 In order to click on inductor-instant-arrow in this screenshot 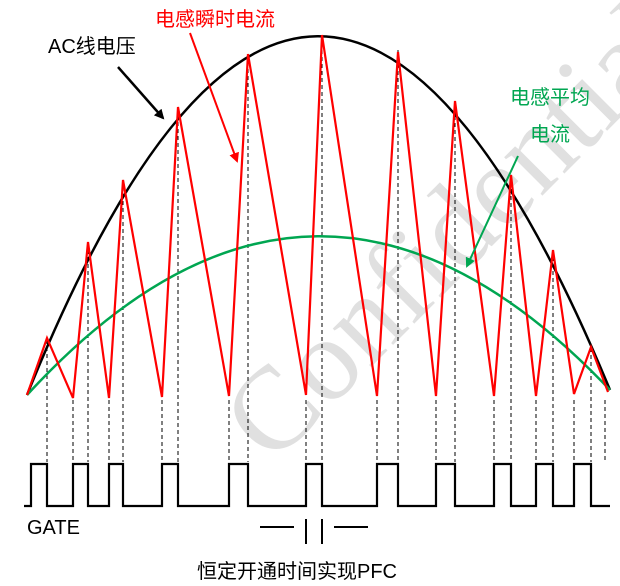, I will do `click(214, 97)`.